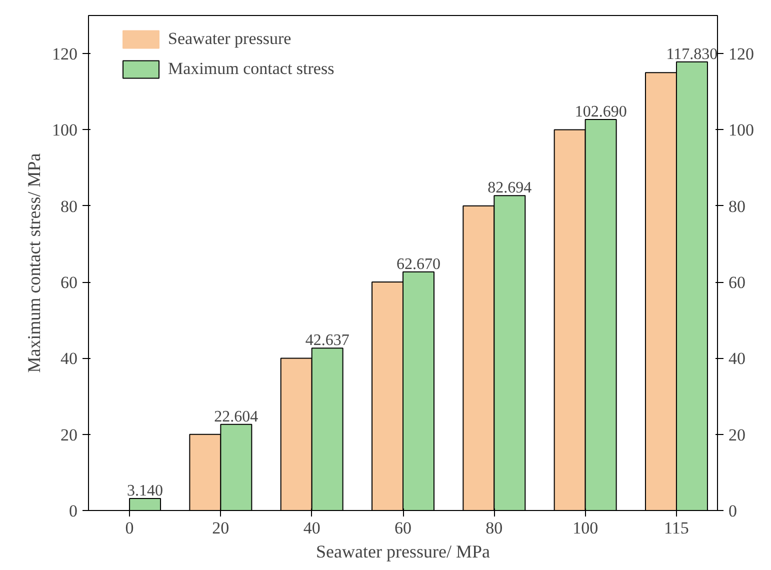 This screenshot has height=570, width=771. I want to click on data-label: 3.140, so click(145, 491).